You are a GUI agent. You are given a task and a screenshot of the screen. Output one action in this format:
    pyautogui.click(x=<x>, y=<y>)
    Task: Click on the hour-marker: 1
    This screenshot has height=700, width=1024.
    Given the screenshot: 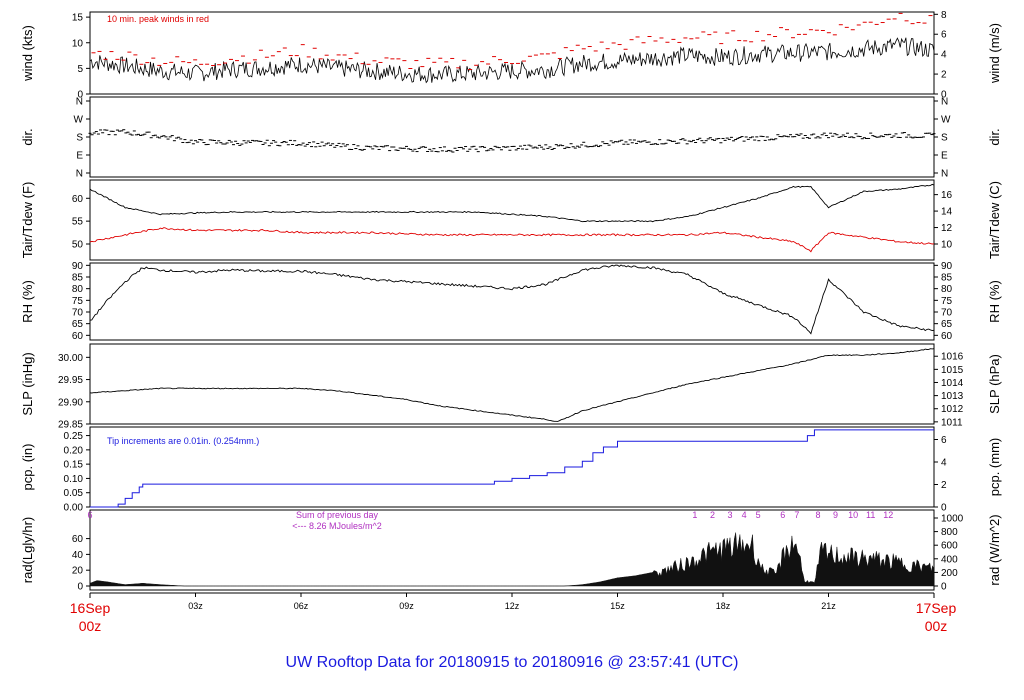 What is the action you would take?
    pyautogui.click(x=694, y=515)
    